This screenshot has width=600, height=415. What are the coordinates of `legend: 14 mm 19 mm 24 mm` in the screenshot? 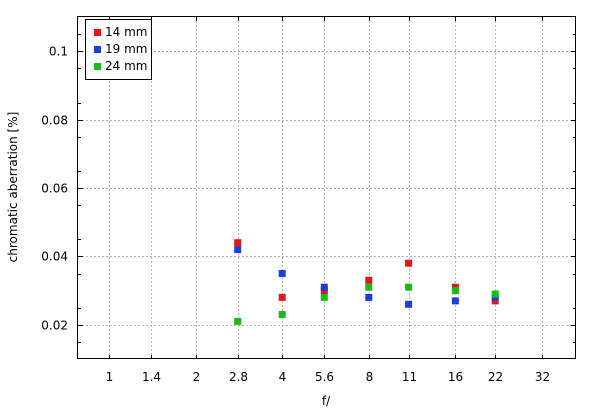 It's located at (118, 49).